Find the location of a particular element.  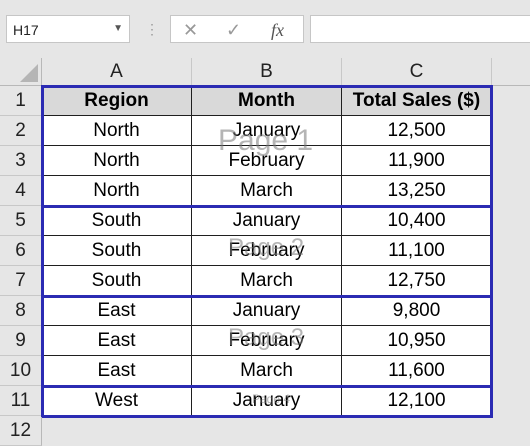

cell-a6: South is located at coordinates (117, 251).